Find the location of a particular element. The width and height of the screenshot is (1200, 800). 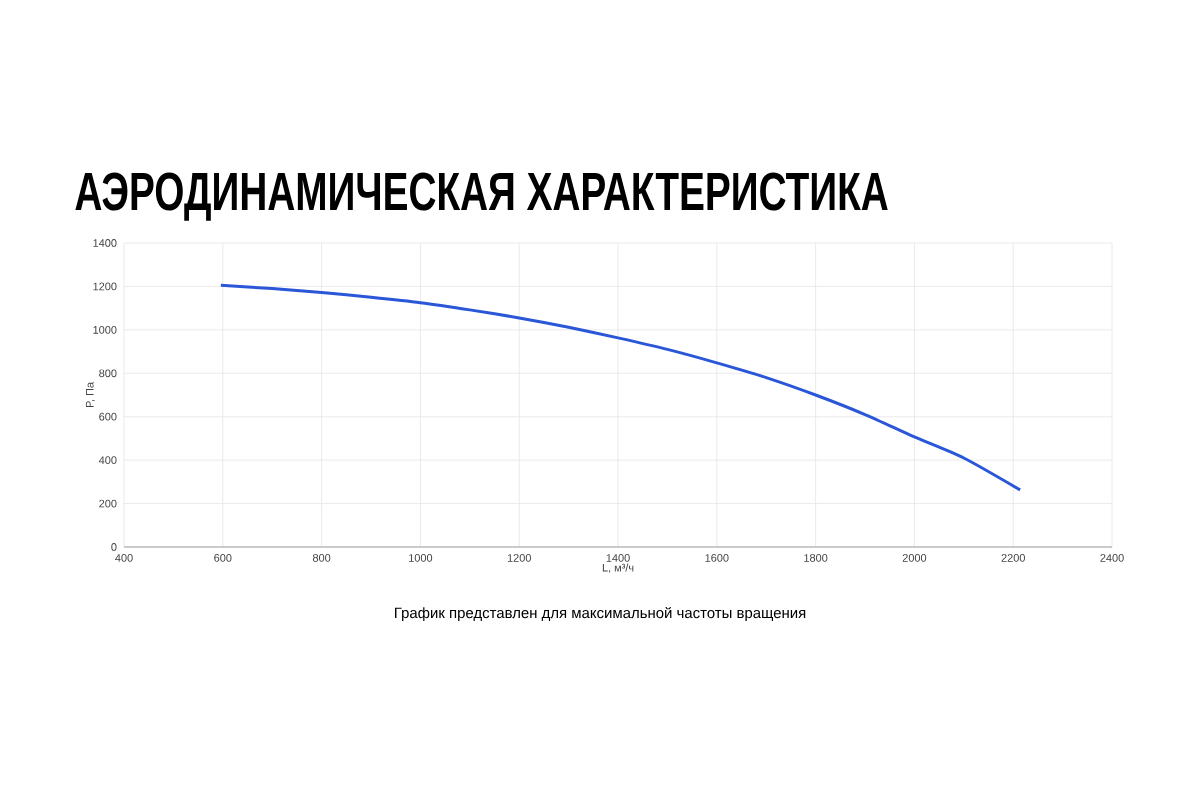

y-tick-label: 600 is located at coordinates (108, 416).